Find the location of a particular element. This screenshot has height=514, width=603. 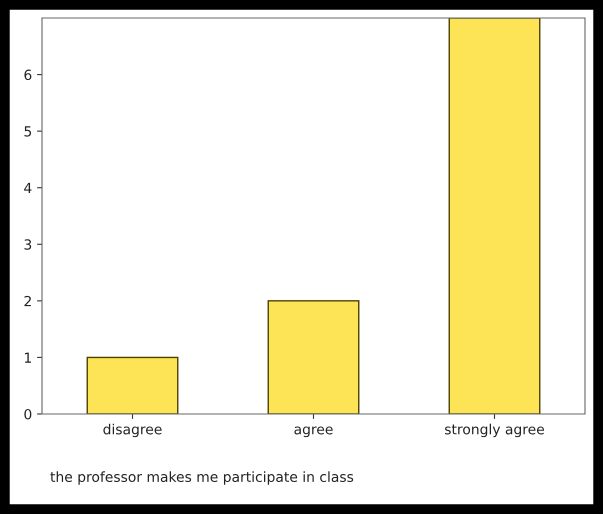

x-axis-title: the professor makes me participate in class is located at coordinates (202, 478).